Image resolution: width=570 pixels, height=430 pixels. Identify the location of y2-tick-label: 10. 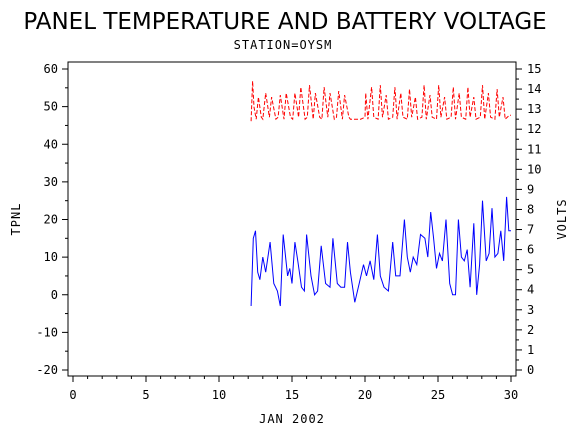
(534, 169).